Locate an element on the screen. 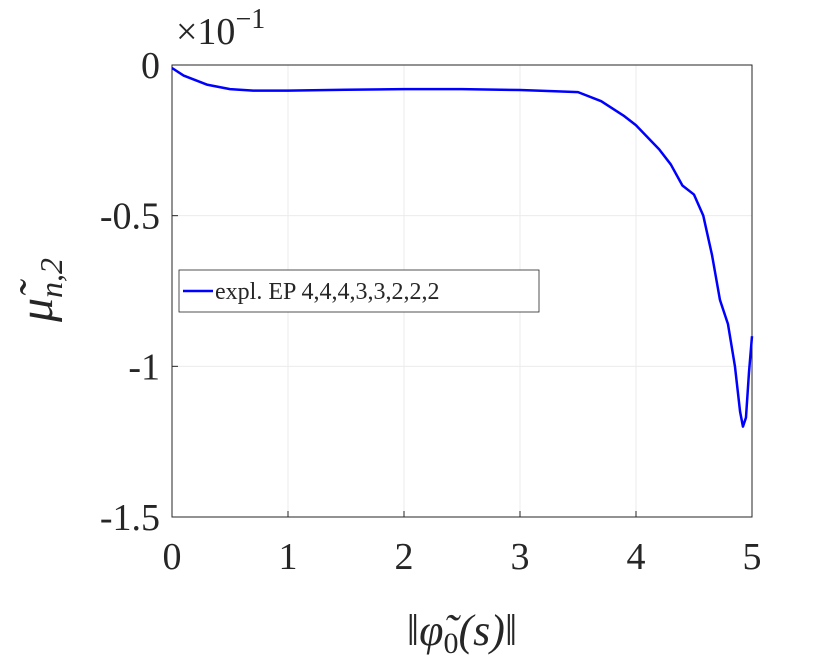 Image resolution: width=830 pixels, height=670 pixels. x-tick-label: 3 is located at coordinates (520, 557).